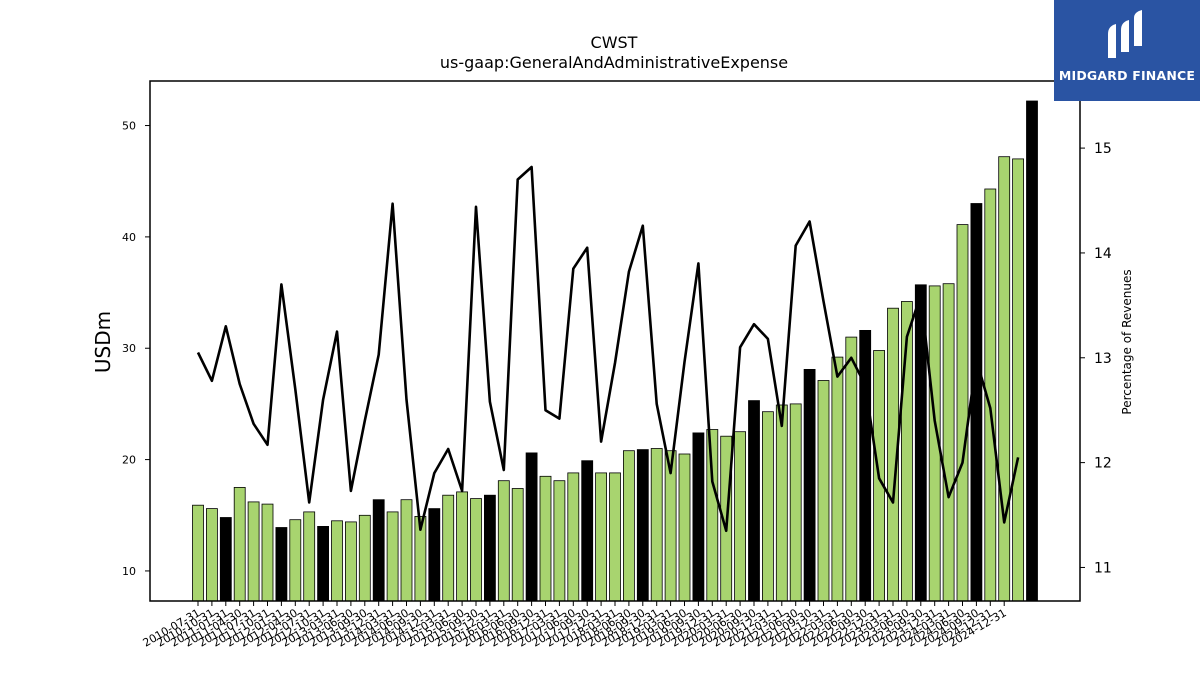 The height and width of the screenshot is (675, 1200). What do you see at coordinates (614, 62) in the screenshot?
I see `chart-subtitle: us-gaap:GeneralAndAdministrativeExpense` at bounding box center [614, 62].